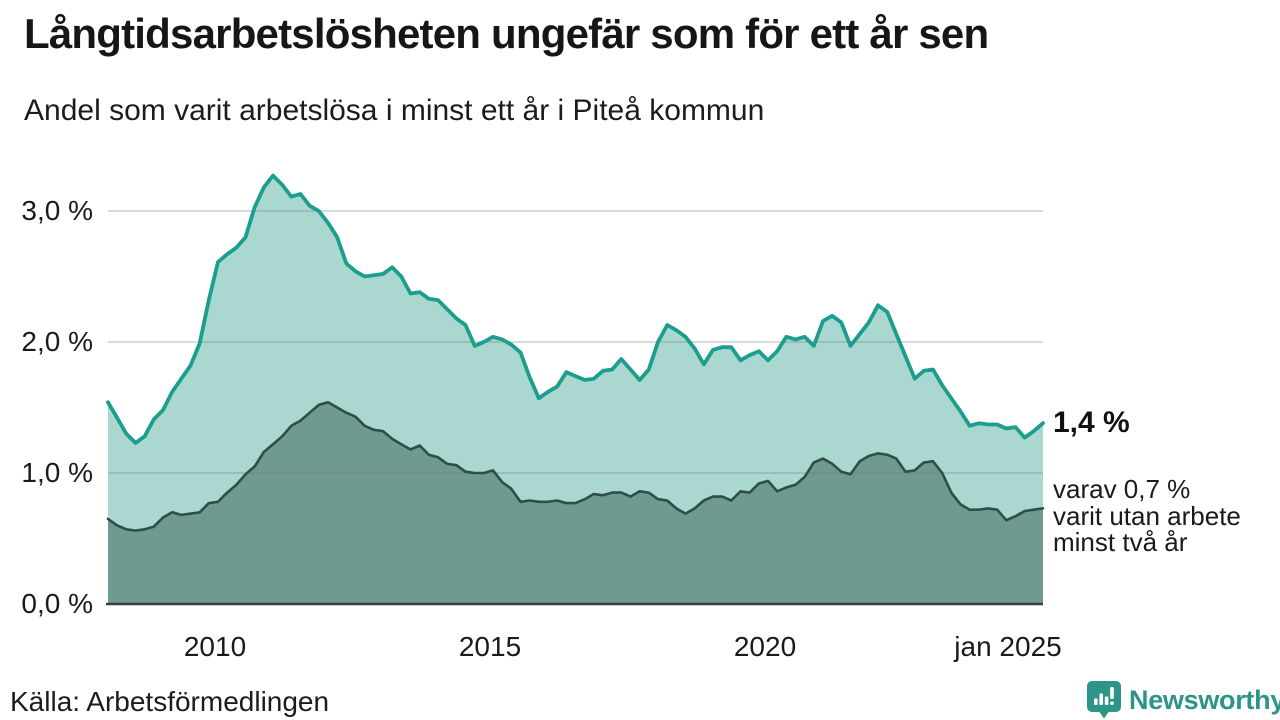  What do you see at coordinates (57, 472) in the screenshot?
I see `y-axis-label-1: 1,0 %` at bounding box center [57, 472].